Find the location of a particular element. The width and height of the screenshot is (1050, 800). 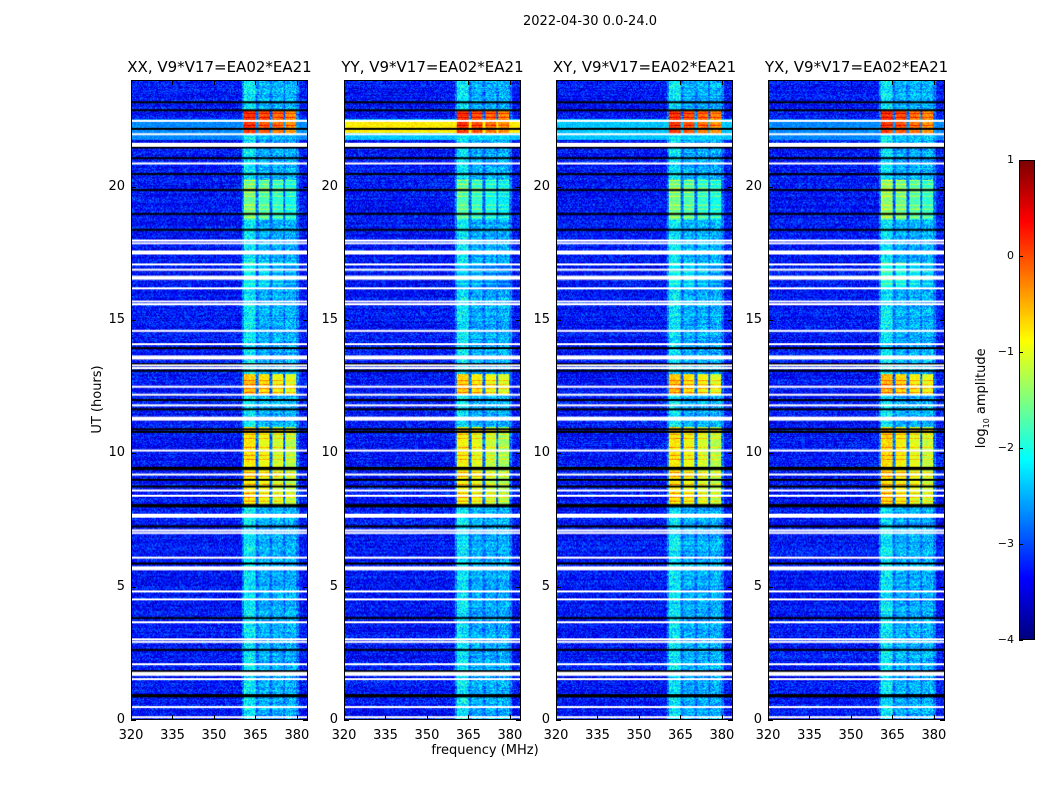

panel-title: YX, V9*V17=EA02*EA21 is located at coordinates (856, 67).